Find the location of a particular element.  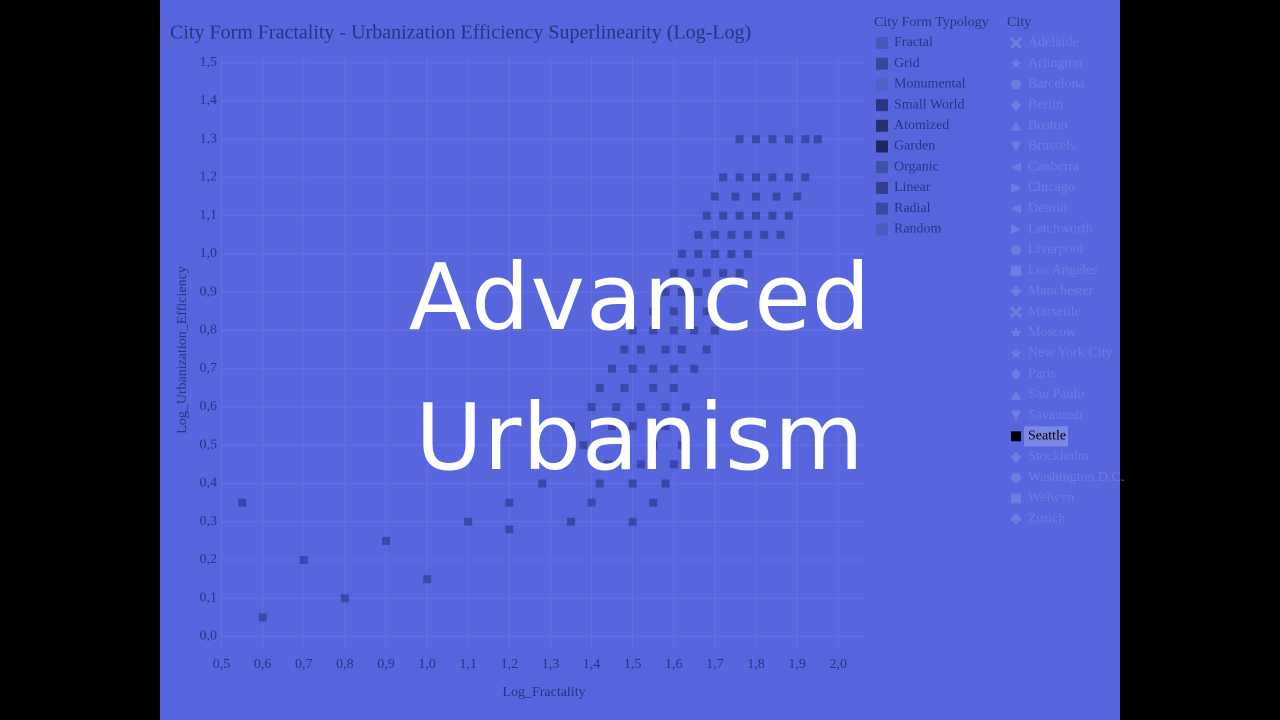

legend-label: Adelaide is located at coordinates (1053, 42).